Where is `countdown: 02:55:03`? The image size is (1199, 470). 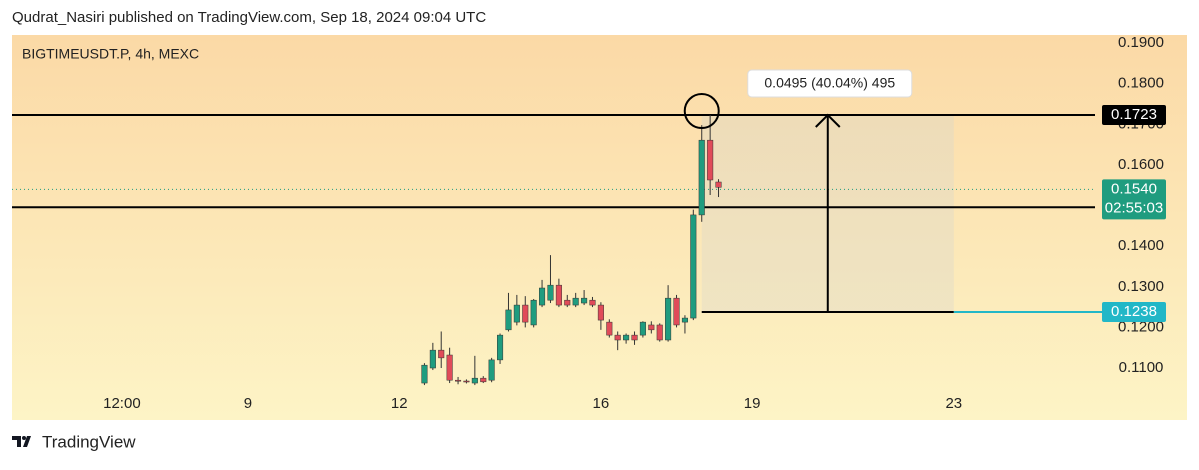 countdown: 02:55:03 is located at coordinates (1134, 207).